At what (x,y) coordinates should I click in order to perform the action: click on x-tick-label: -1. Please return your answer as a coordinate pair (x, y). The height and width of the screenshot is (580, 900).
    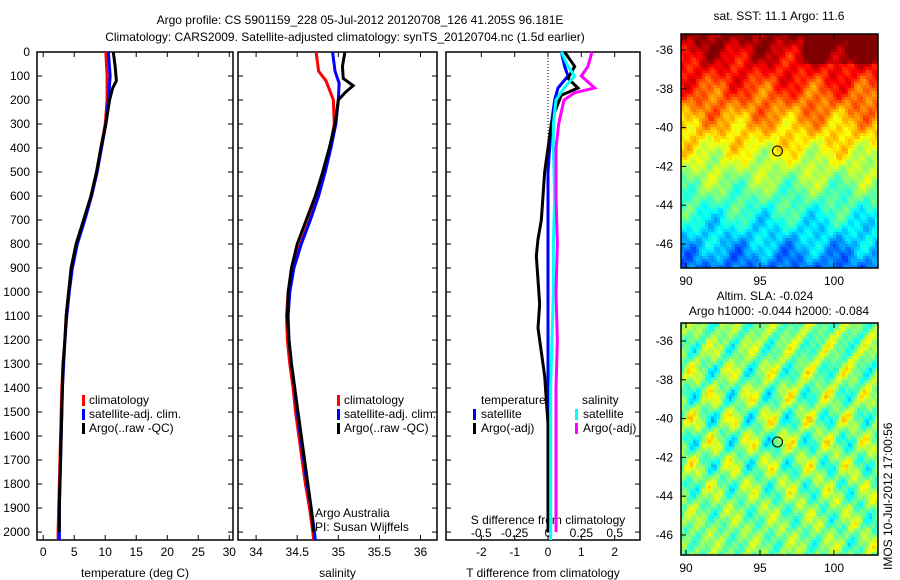
    Looking at the image, I should click on (514, 552).